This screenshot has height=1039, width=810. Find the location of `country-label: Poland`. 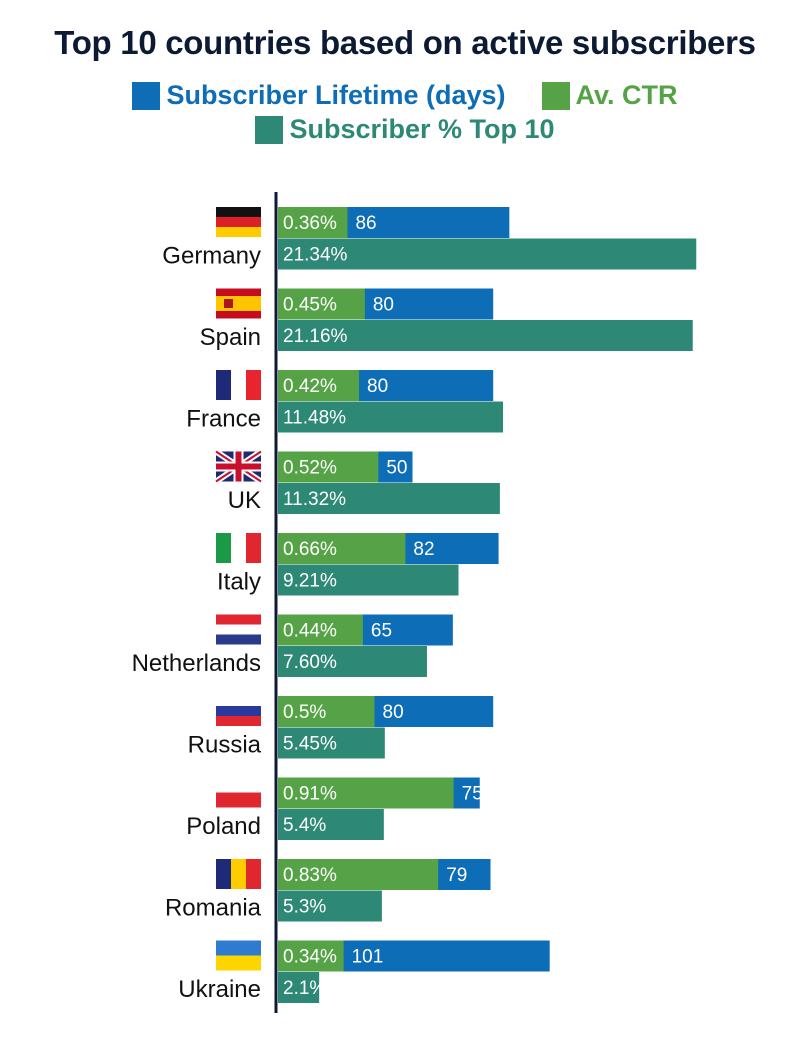

country-label: Poland is located at coordinates (223, 826).